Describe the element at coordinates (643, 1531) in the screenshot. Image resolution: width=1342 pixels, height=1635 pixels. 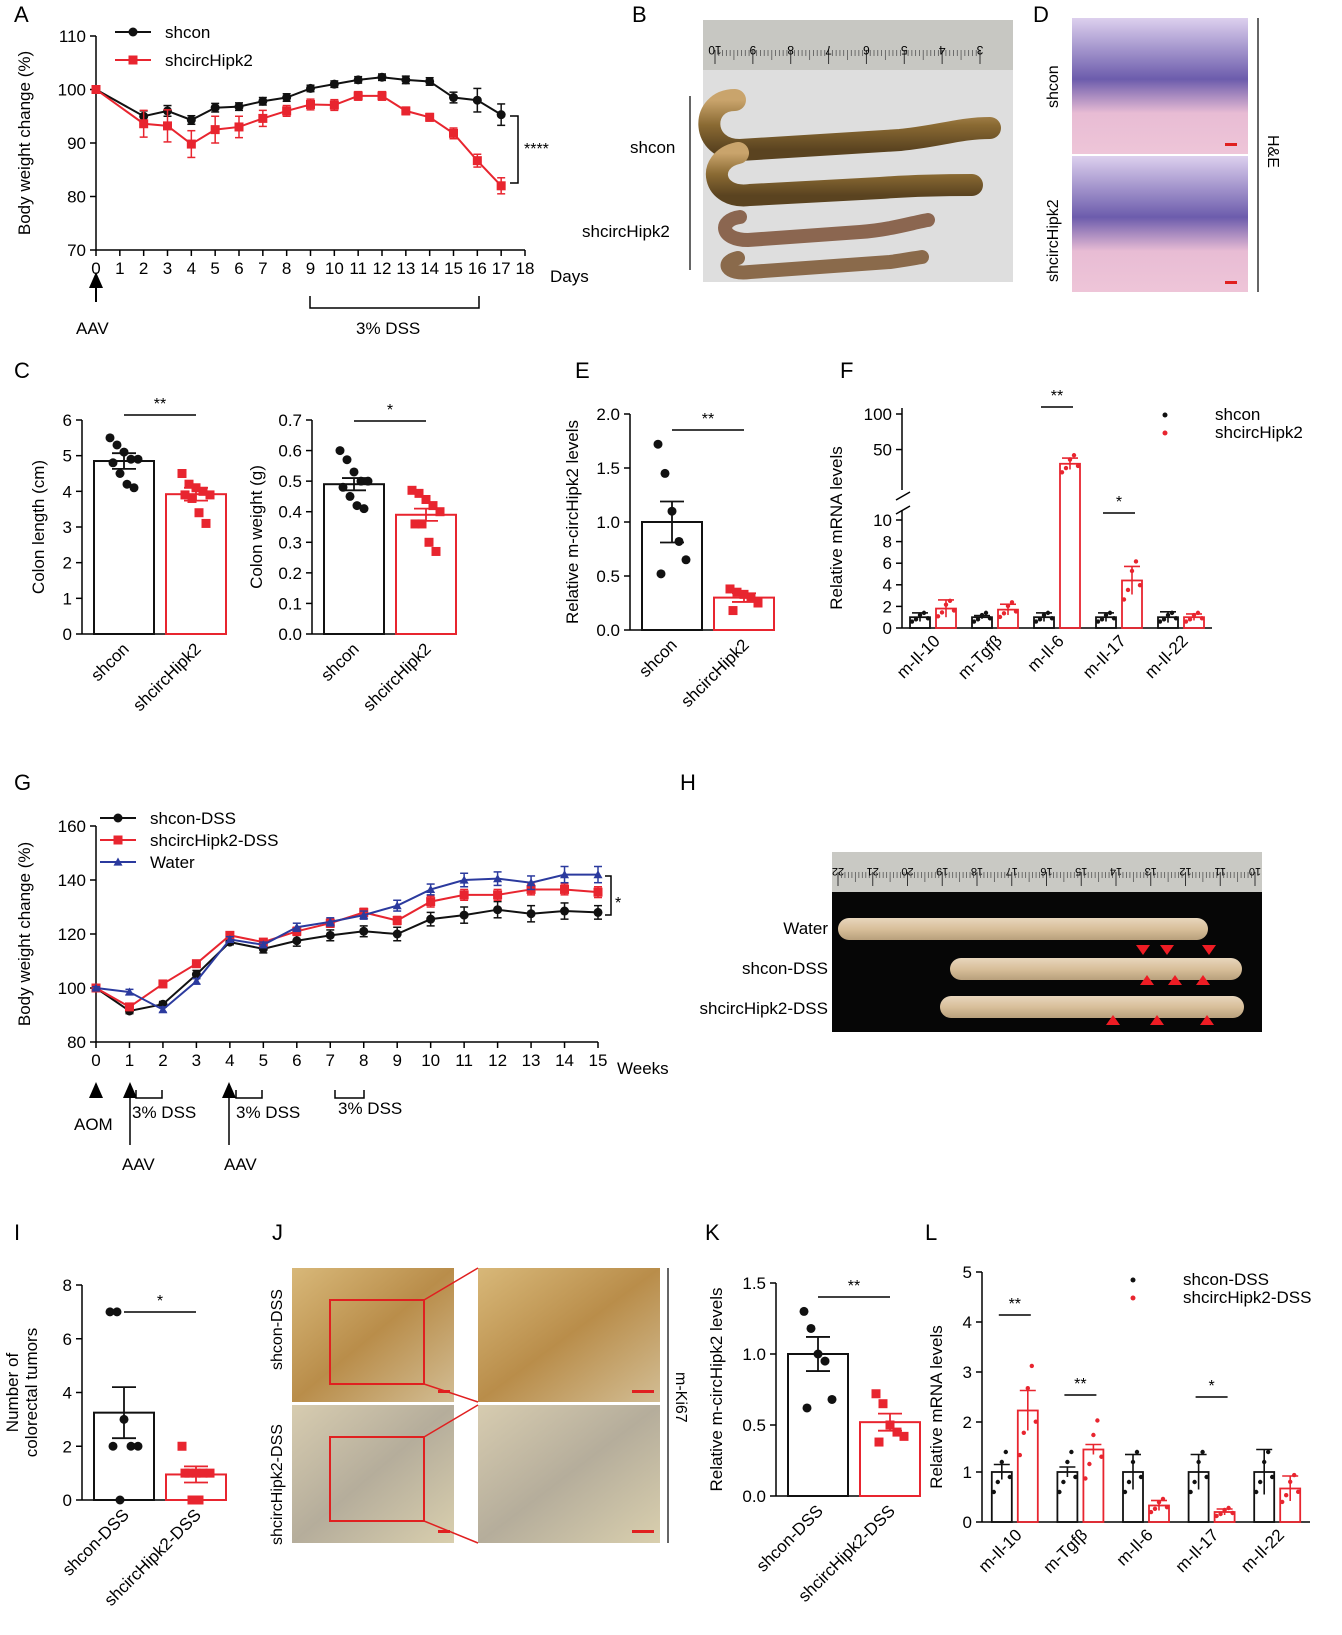
I see `scale-bar` at that location.